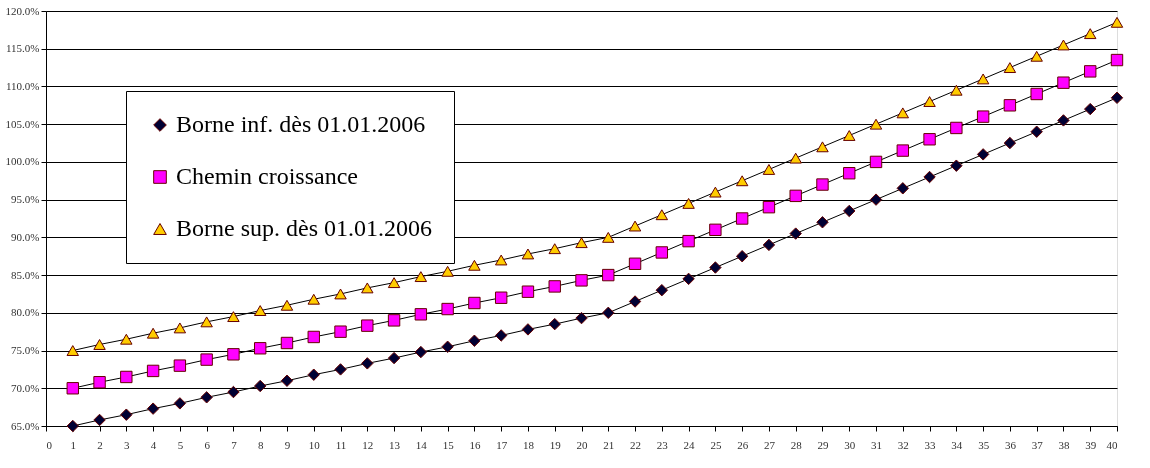 The image size is (1150, 468). Describe the element at coordinates (22, 85) in the screenshot. I see `y-tick-label: 110.0%` at that location.